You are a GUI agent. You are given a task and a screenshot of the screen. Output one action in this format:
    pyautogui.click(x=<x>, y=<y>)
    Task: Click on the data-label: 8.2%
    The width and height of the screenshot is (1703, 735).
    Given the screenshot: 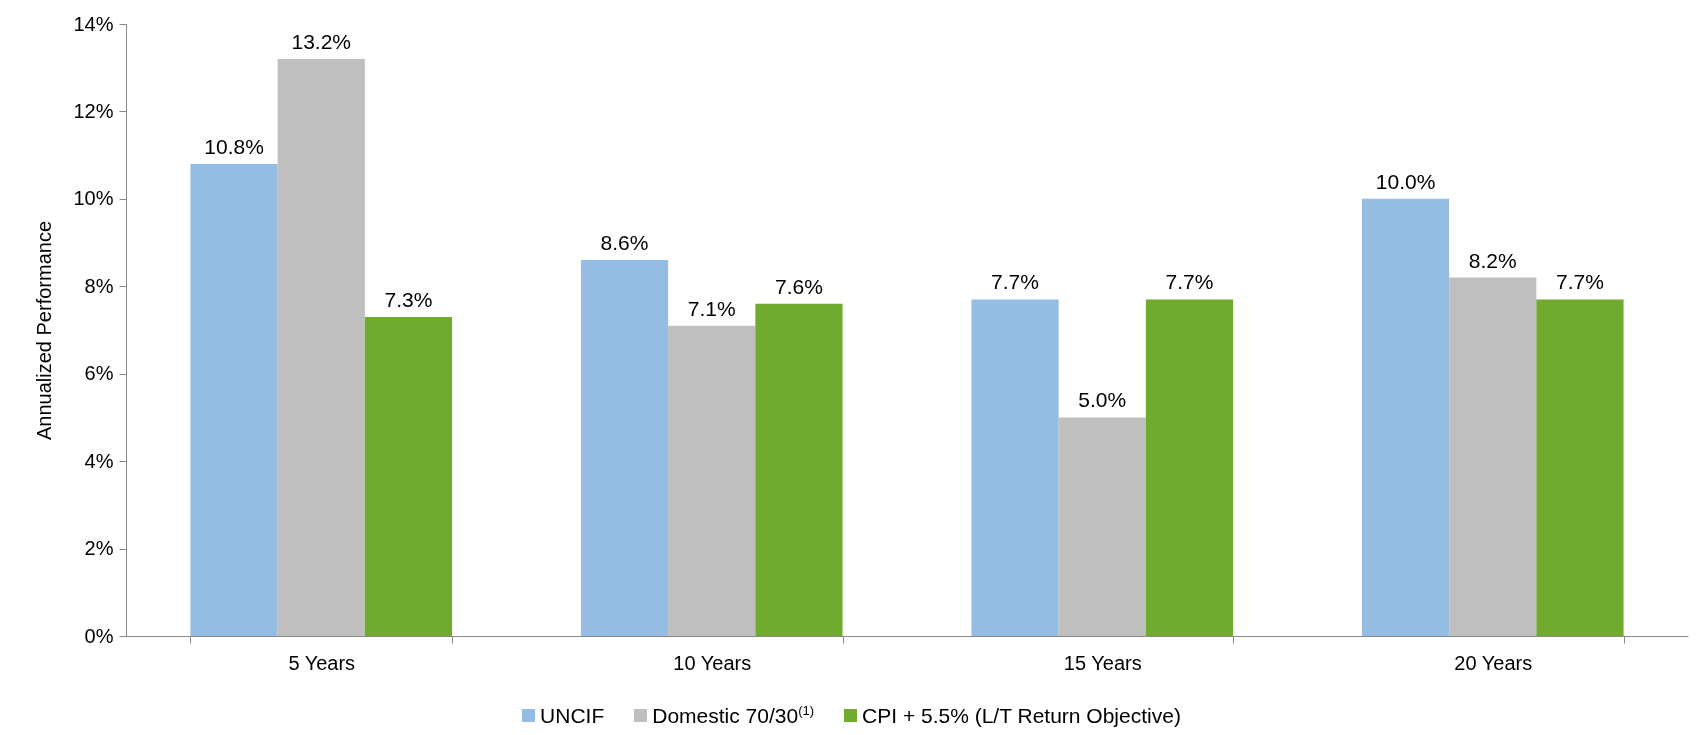 What is the action you would take?
    pyautogui.click(x=1492, y=260)
    